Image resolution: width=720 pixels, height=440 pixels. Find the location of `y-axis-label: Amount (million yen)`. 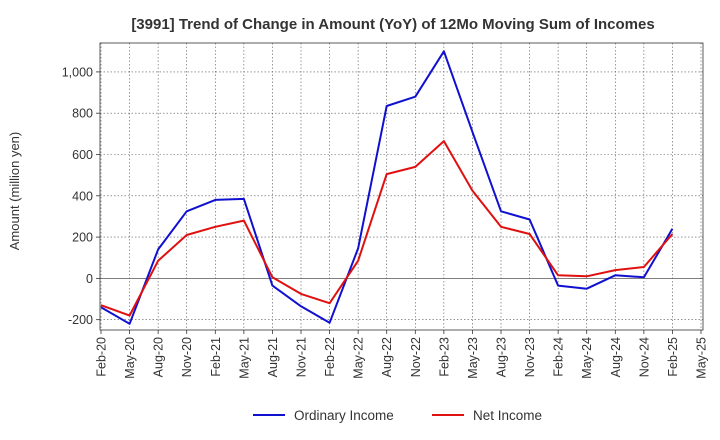

y-axis-label: Amount (million yen) is located at coordinates (14, 191).